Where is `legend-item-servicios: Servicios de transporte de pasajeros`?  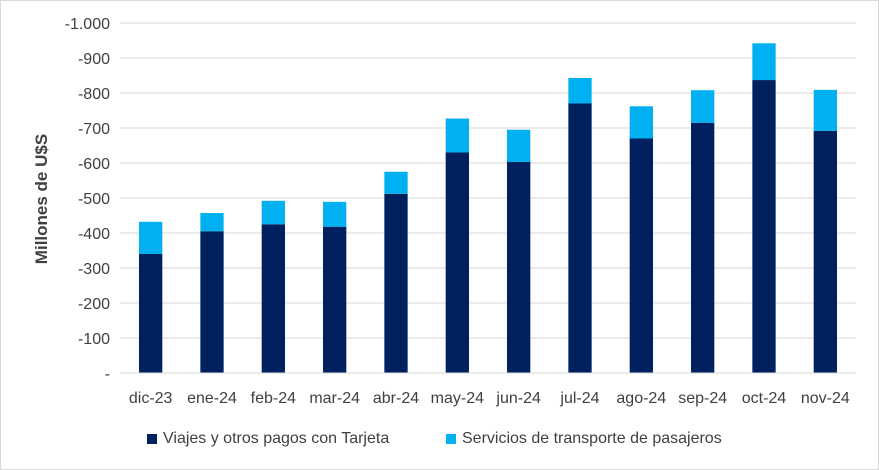 legend-item-servicios: Servicios de transporte de pasajeros is located at coordinates (584, 439).